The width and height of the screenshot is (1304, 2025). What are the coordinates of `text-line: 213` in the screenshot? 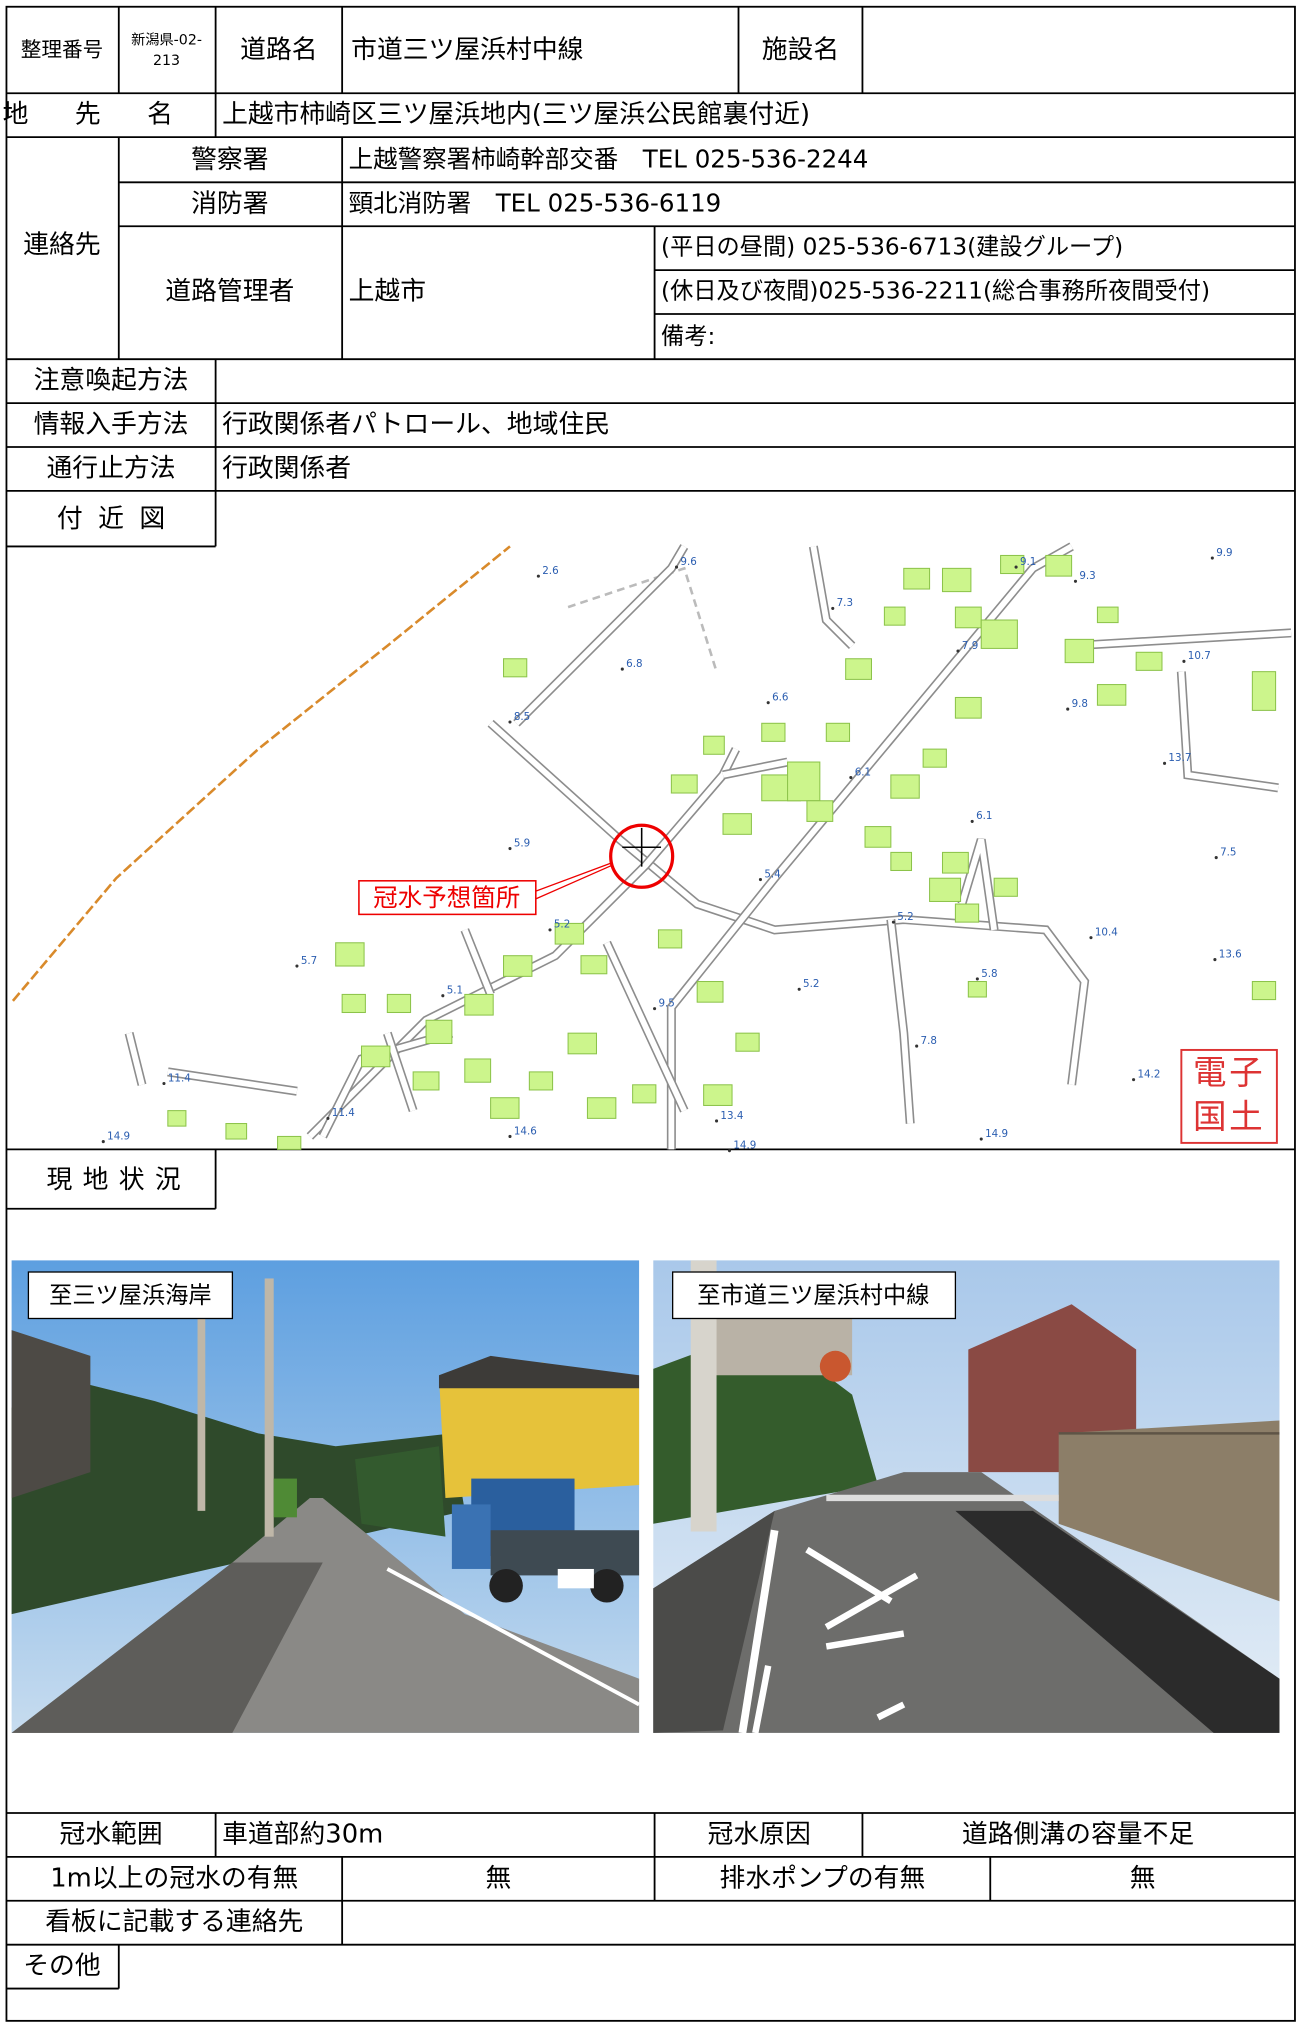 It's located at (166, 61).